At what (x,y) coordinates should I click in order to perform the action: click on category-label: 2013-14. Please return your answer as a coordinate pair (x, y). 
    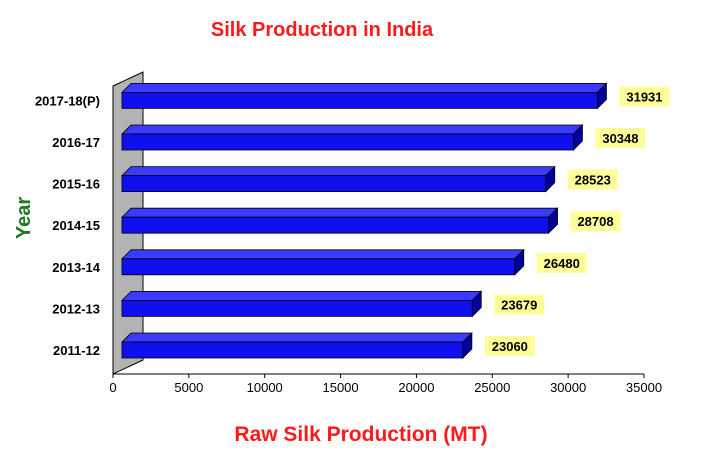
    Looking at the image, I should click on (76, 267).